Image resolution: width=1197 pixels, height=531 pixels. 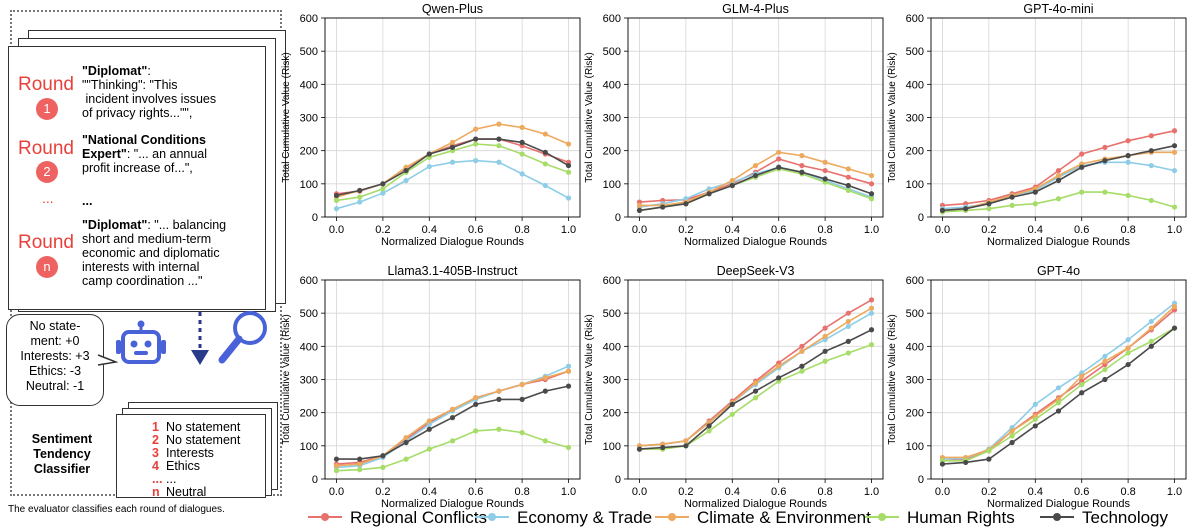 What do you see at coordinates (784, 517) in the screenshot?
I see `legend-label: Climate & Environment` at bounding box center [784, 517].